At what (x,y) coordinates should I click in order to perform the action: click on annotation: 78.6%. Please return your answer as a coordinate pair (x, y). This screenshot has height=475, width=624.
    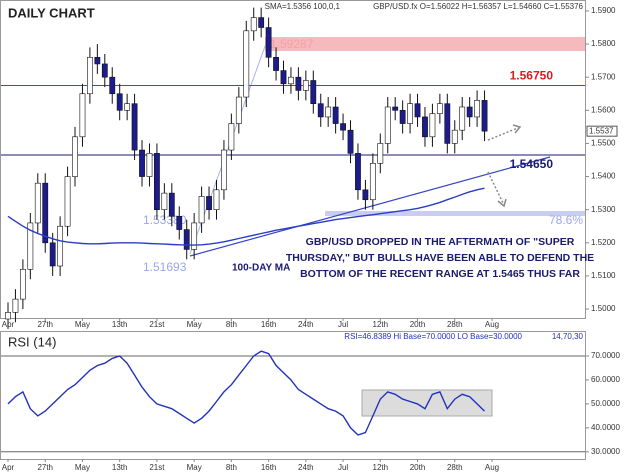
    Looking at the image, I should click on (566, 220).